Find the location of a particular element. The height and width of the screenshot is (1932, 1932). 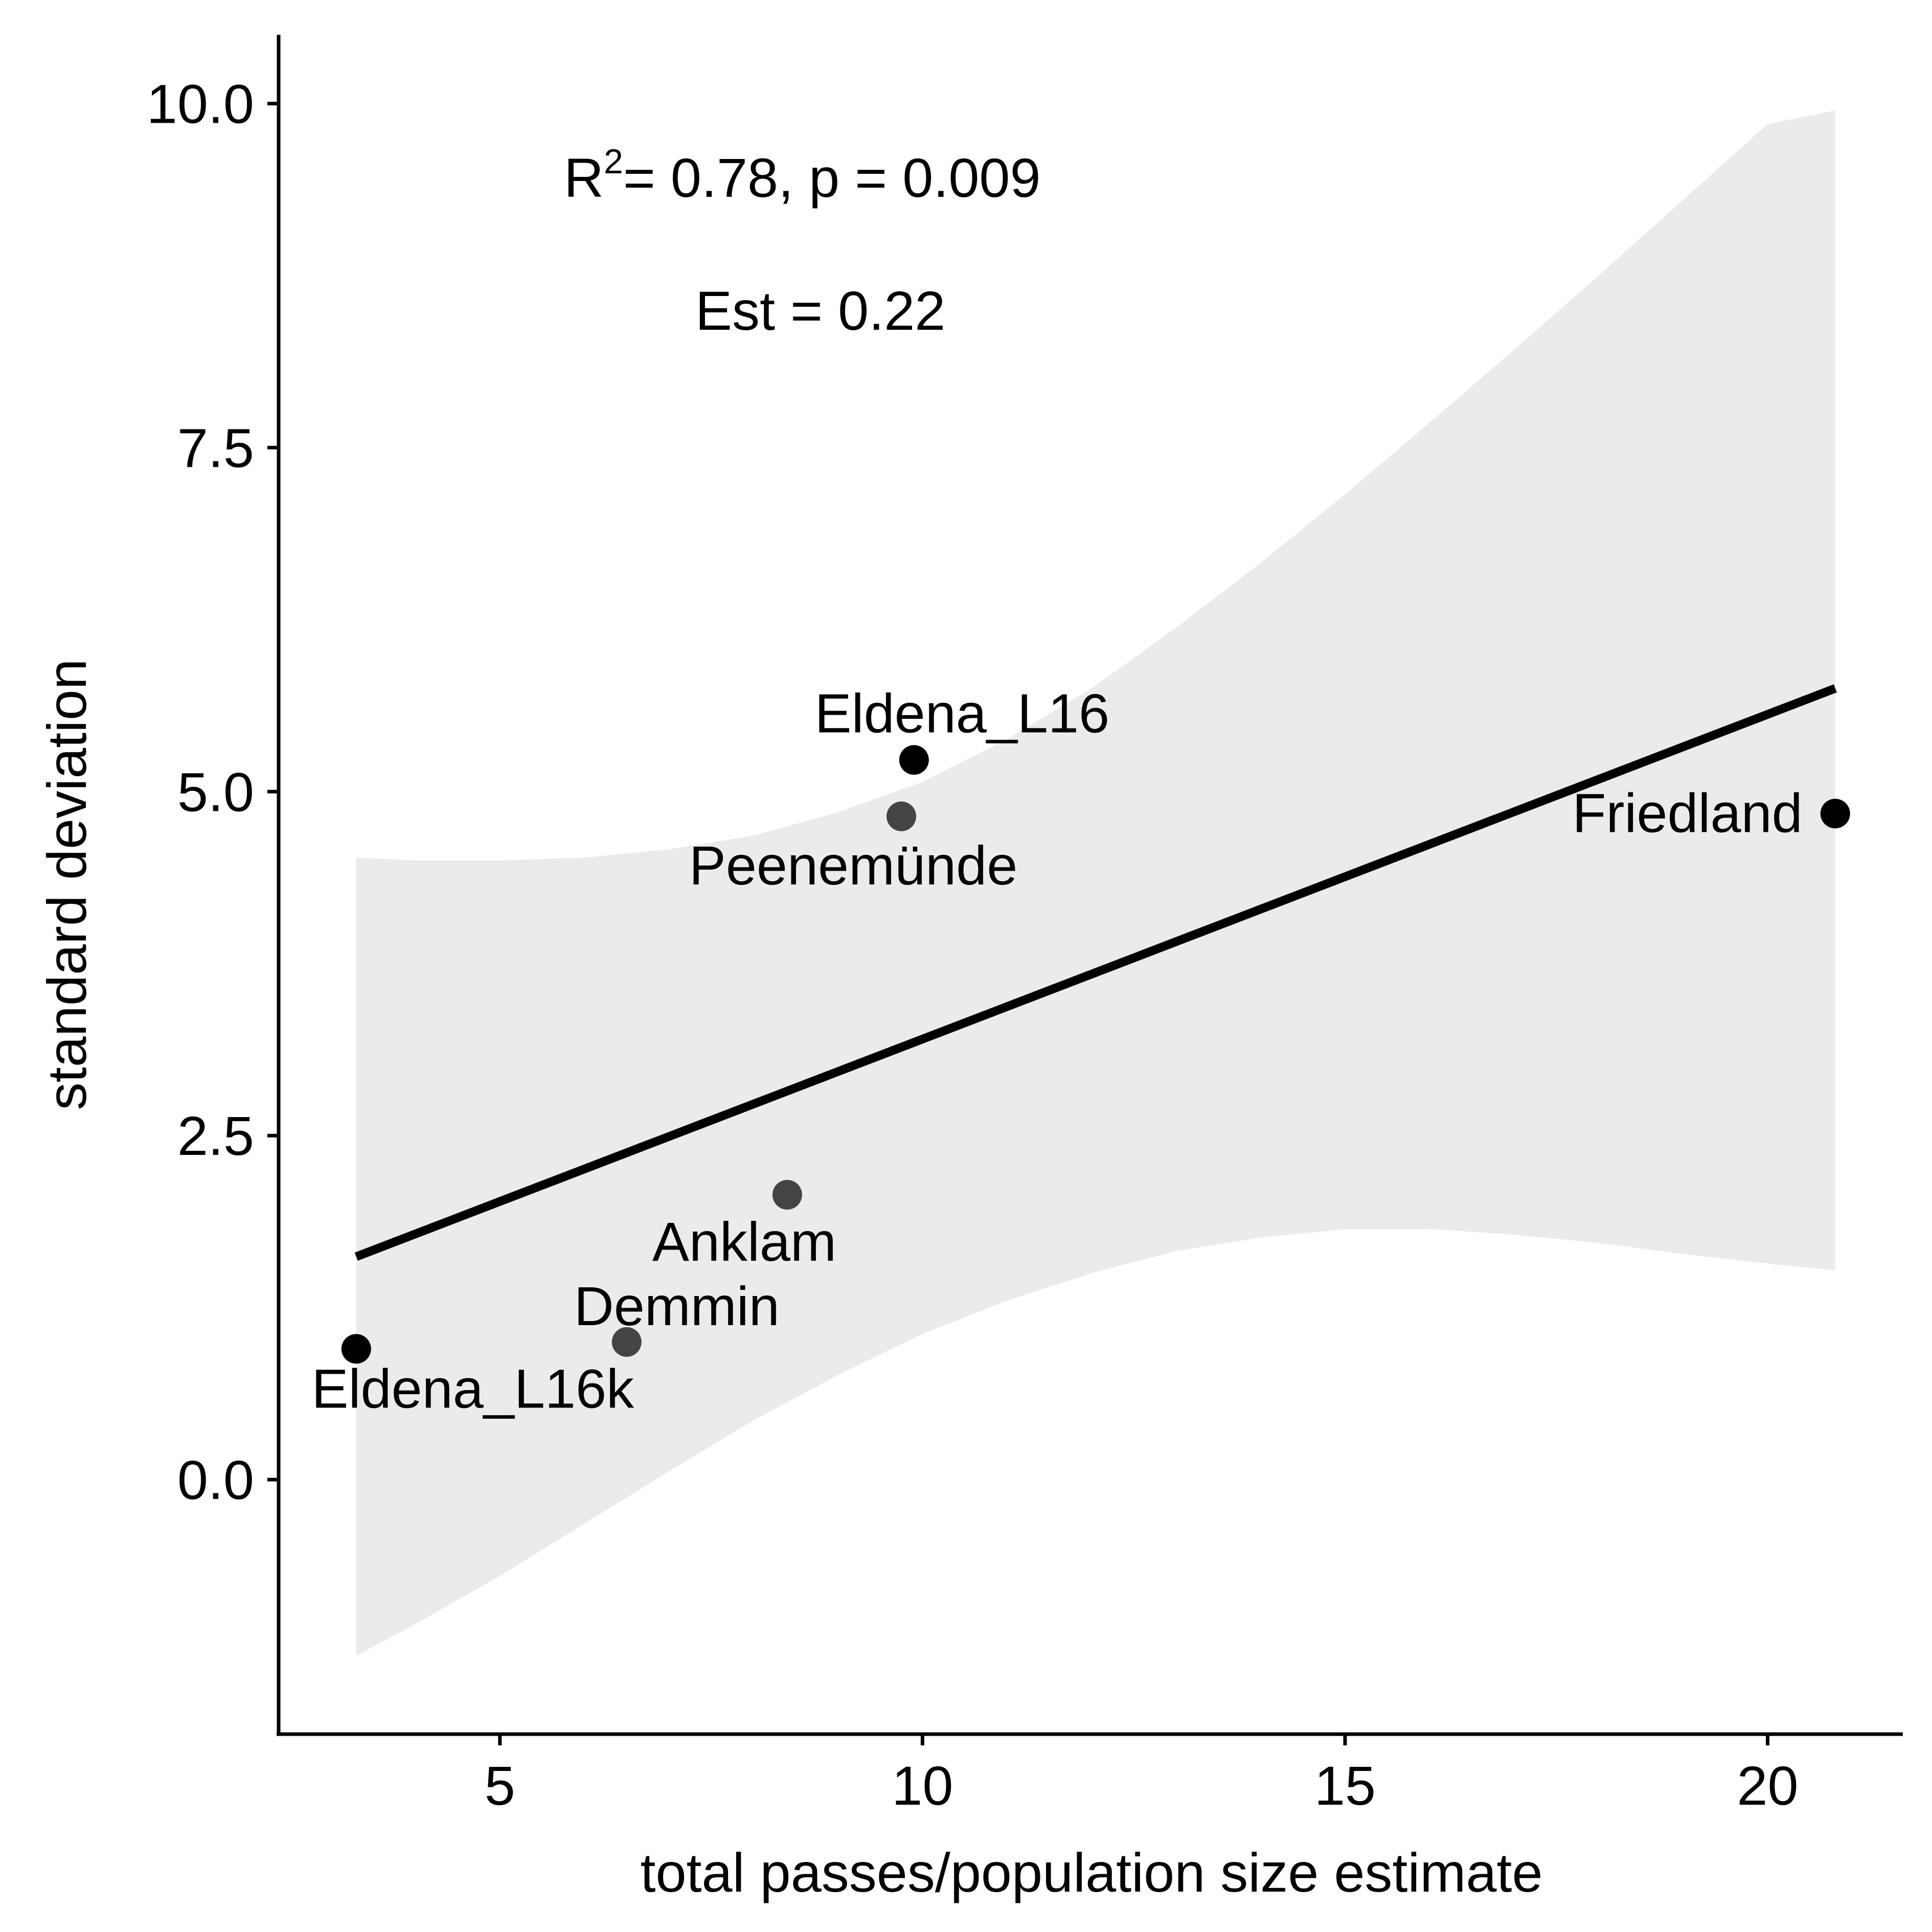

point-label: Friedland is located at coordinates (1688, 813).